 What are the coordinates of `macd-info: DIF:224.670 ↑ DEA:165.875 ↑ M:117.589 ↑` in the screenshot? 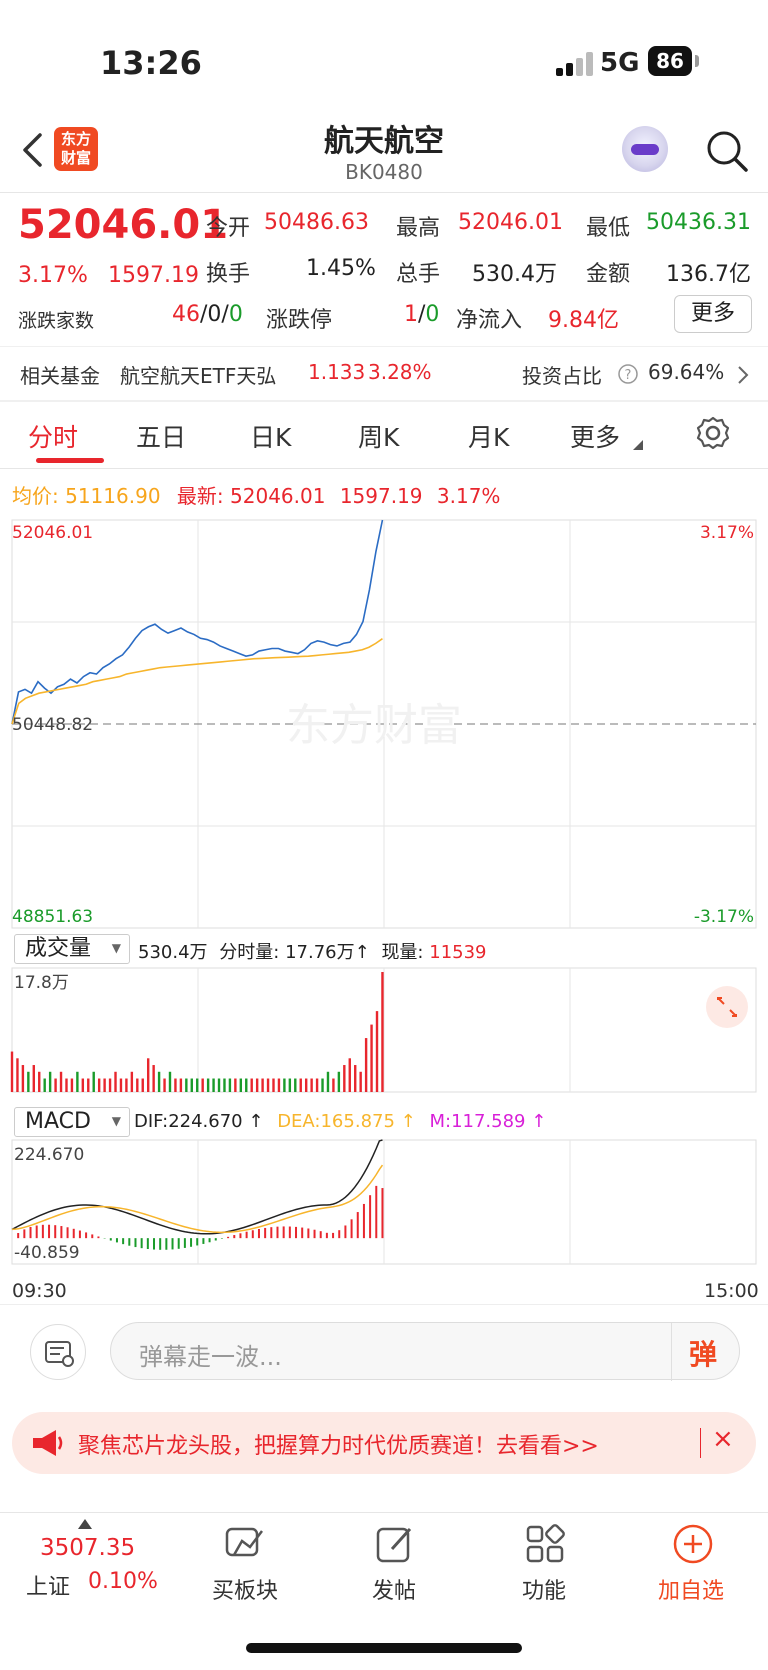 It's located at (340, 1121).